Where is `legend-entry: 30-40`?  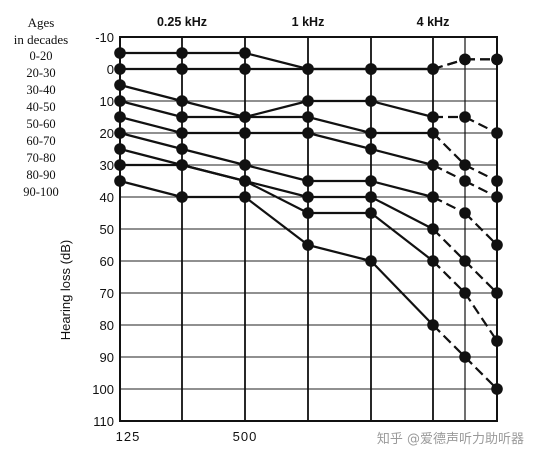 legend-entry: 30-40 is located at coordinates (41, 90).